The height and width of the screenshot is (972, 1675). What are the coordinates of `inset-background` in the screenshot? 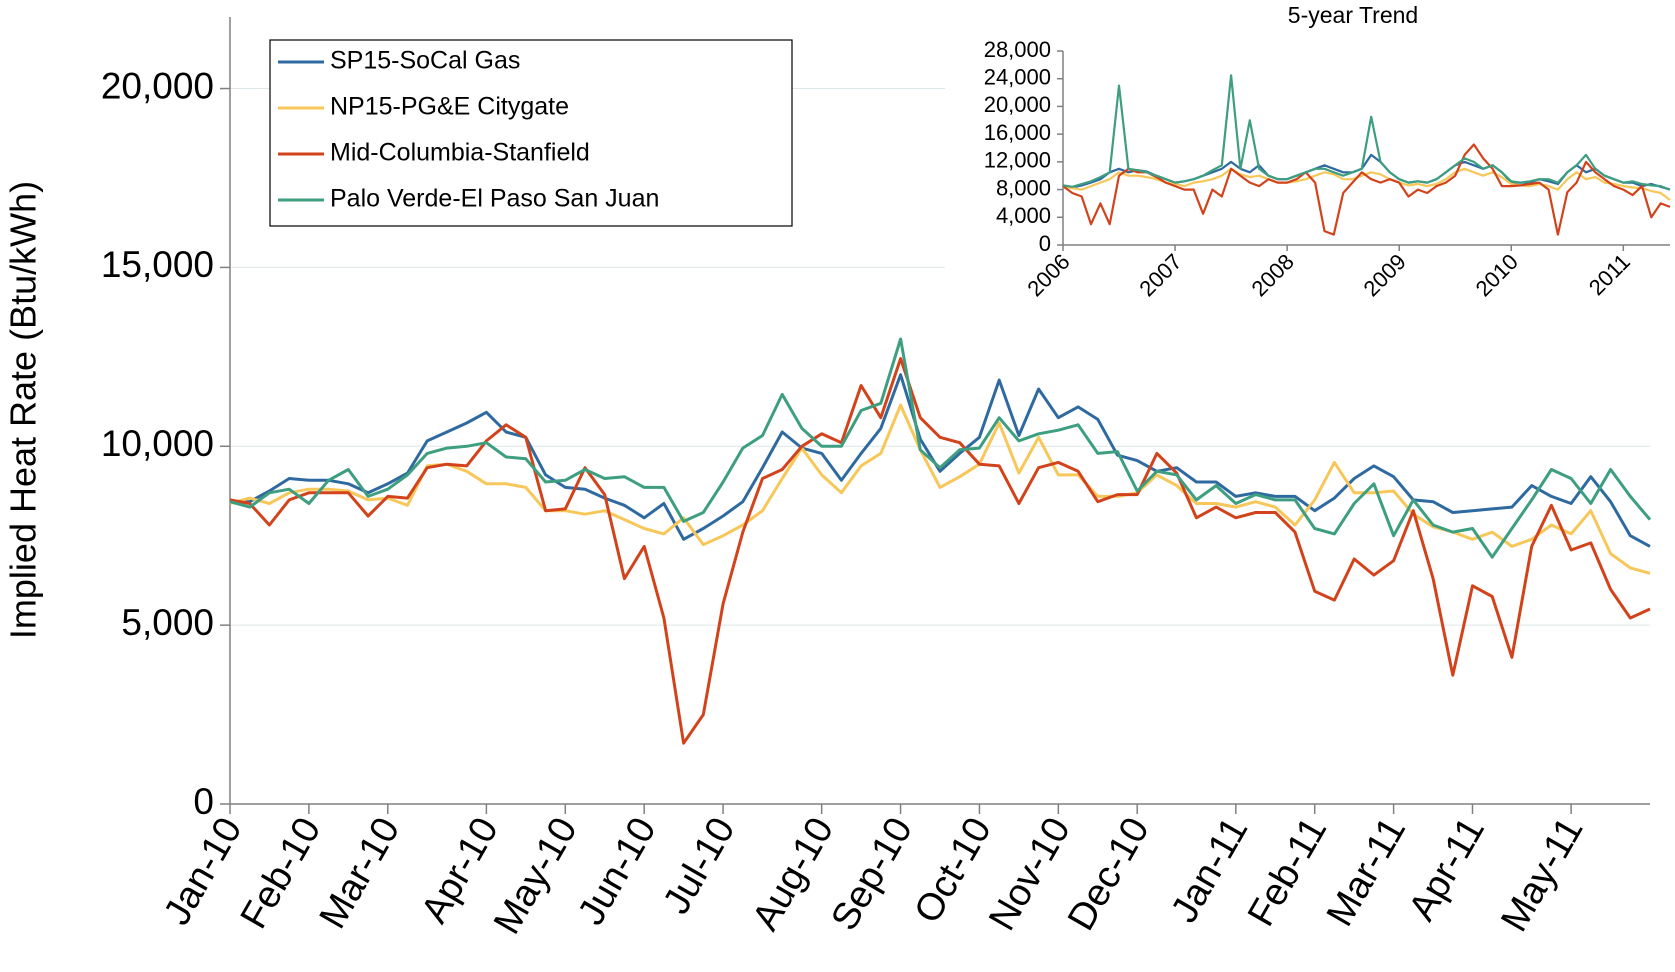 It's located at (1310, 166).